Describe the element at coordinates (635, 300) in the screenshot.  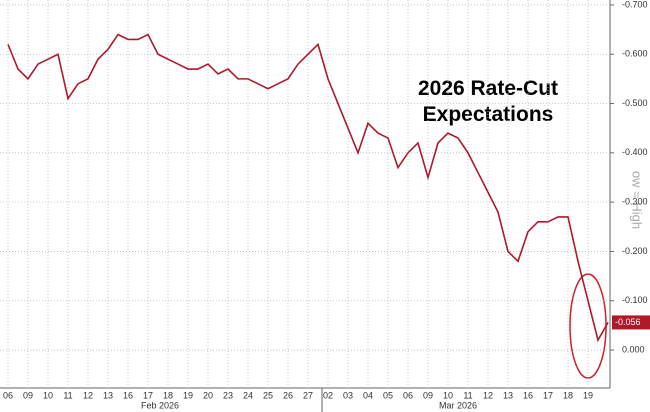
I see `y-tick-label: -0.100` at that location.